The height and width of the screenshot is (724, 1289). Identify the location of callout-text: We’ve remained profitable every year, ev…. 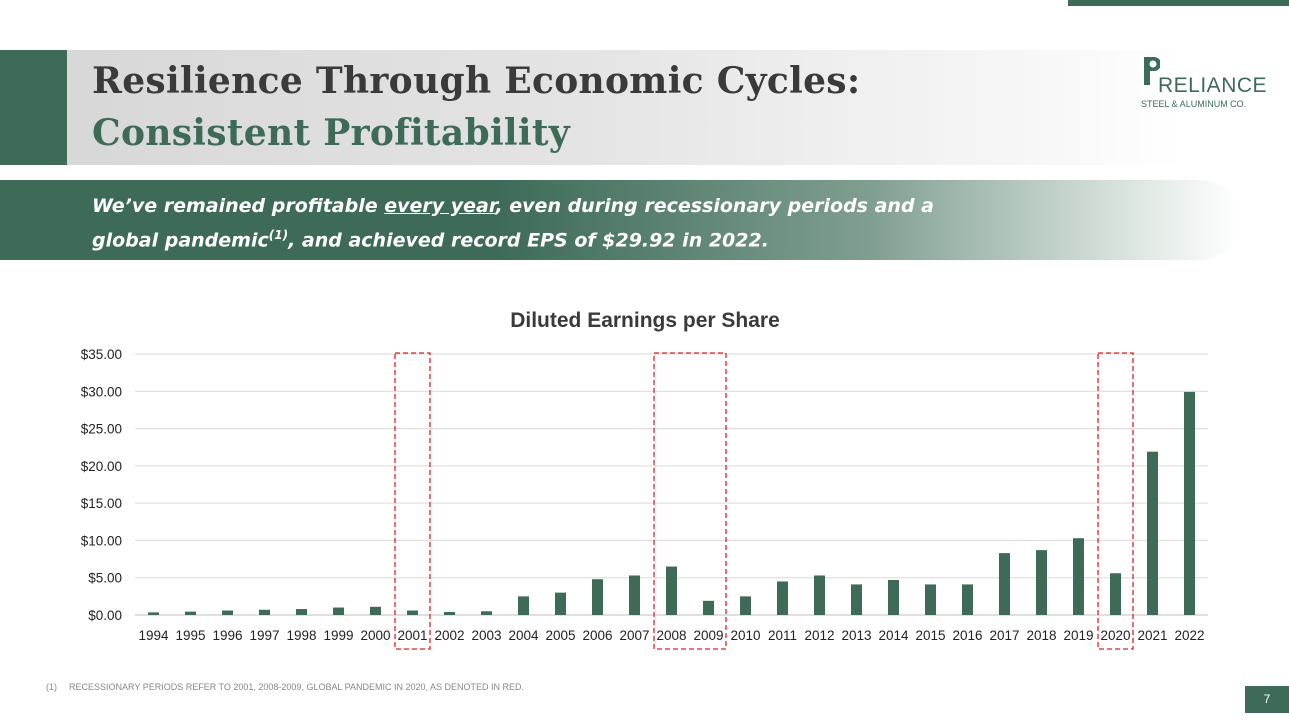
(542, 223).